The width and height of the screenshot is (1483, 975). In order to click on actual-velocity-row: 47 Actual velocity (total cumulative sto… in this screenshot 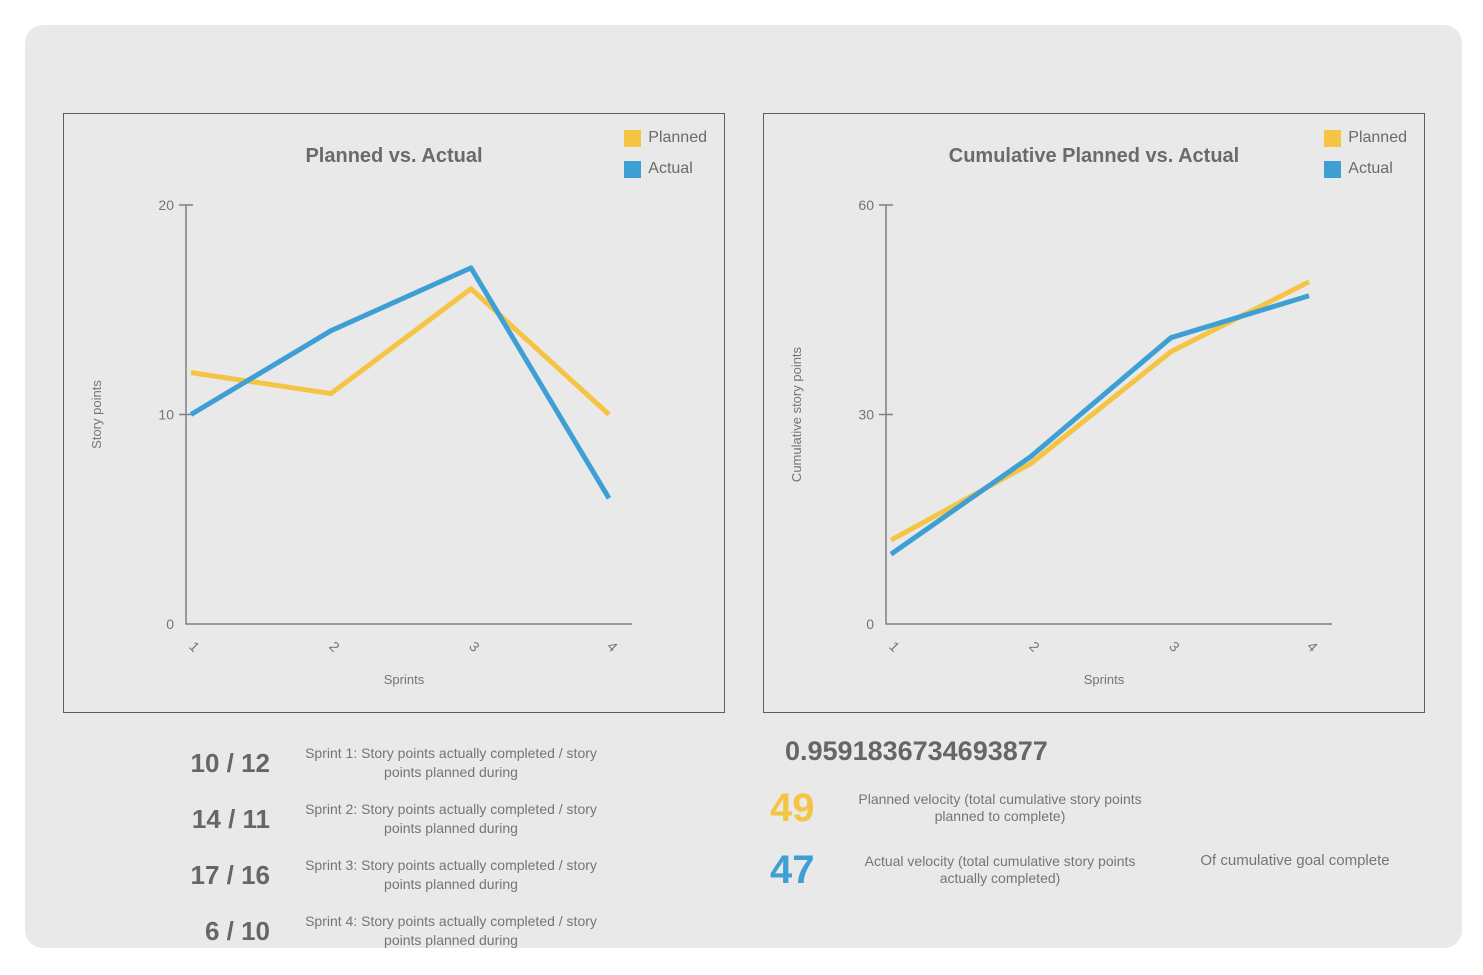, I will do `click(970, 870)`.